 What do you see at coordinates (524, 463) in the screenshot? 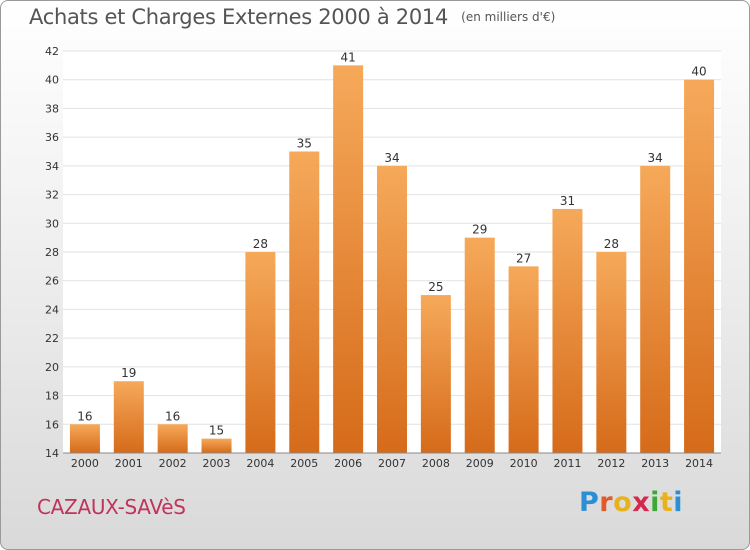
I see `x-tick-label: 2010` at bounding box center [524, 463].